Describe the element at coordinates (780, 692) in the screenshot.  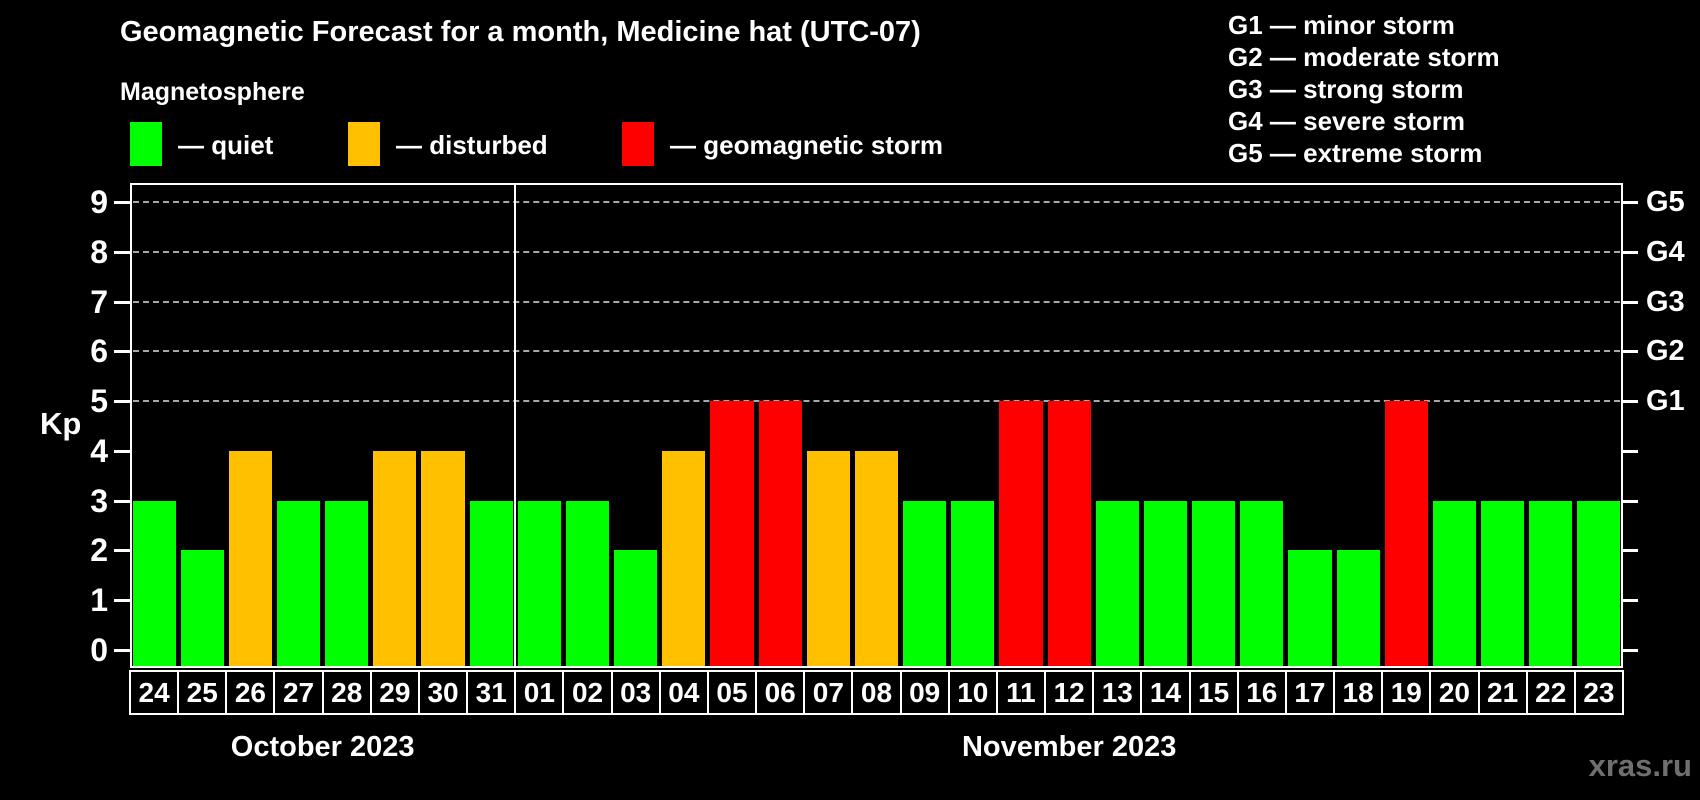
I see `date-cell-06: 06` at that location.